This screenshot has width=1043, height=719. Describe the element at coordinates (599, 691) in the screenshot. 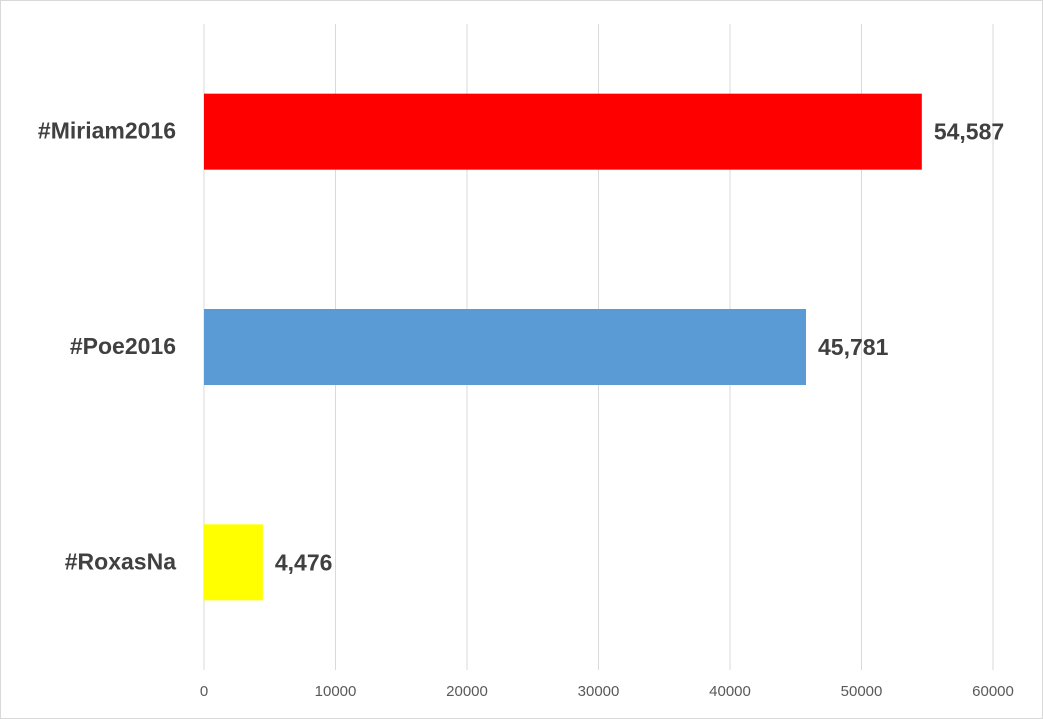

I see `x-tick-label: 30000` at that location.